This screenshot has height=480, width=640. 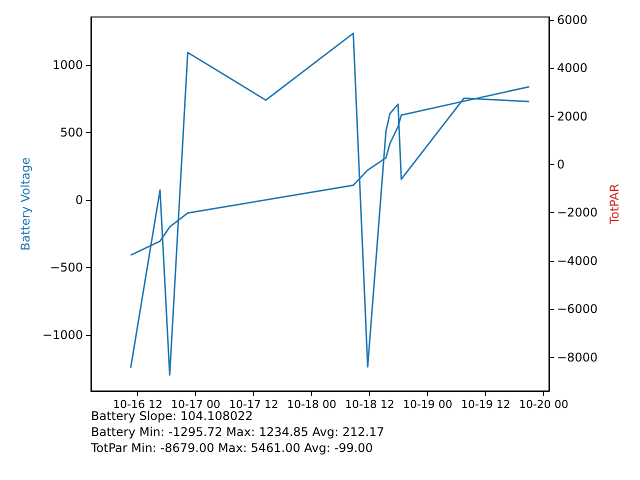 I want to click on x-tick-label: 10-19 00, so click(x=427, y=404).